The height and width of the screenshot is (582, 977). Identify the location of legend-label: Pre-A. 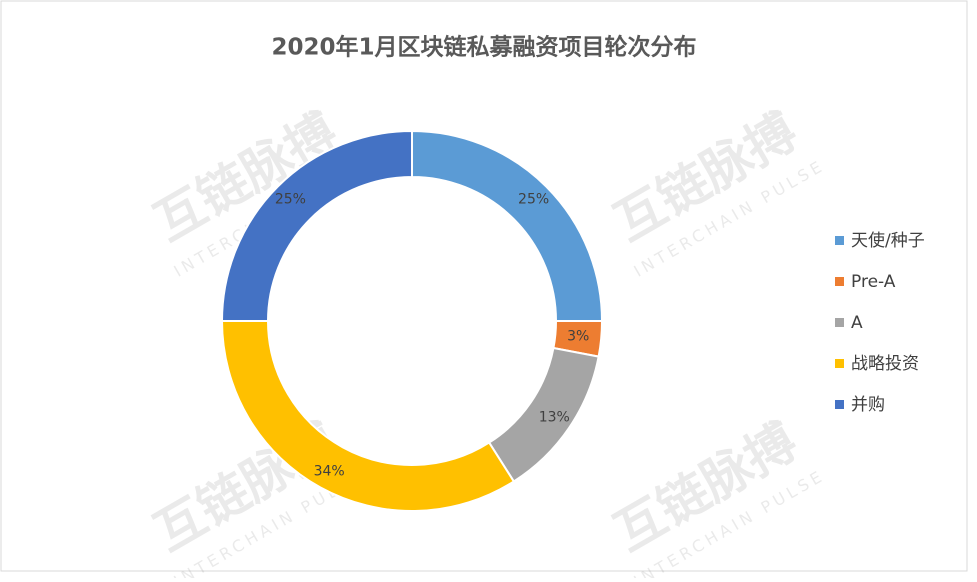
(873, 282).